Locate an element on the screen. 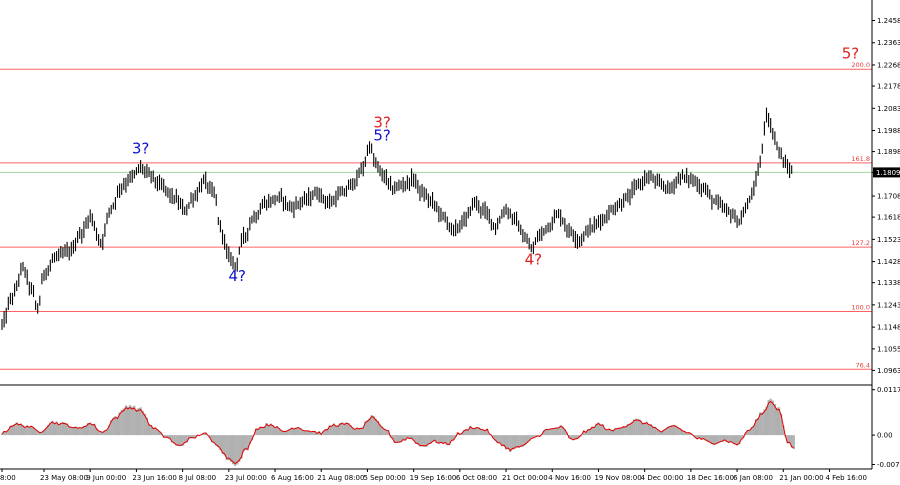 This screenshot has height=485, width=900. fib-level-label: 76.4 is located at coordinates (863, 365).